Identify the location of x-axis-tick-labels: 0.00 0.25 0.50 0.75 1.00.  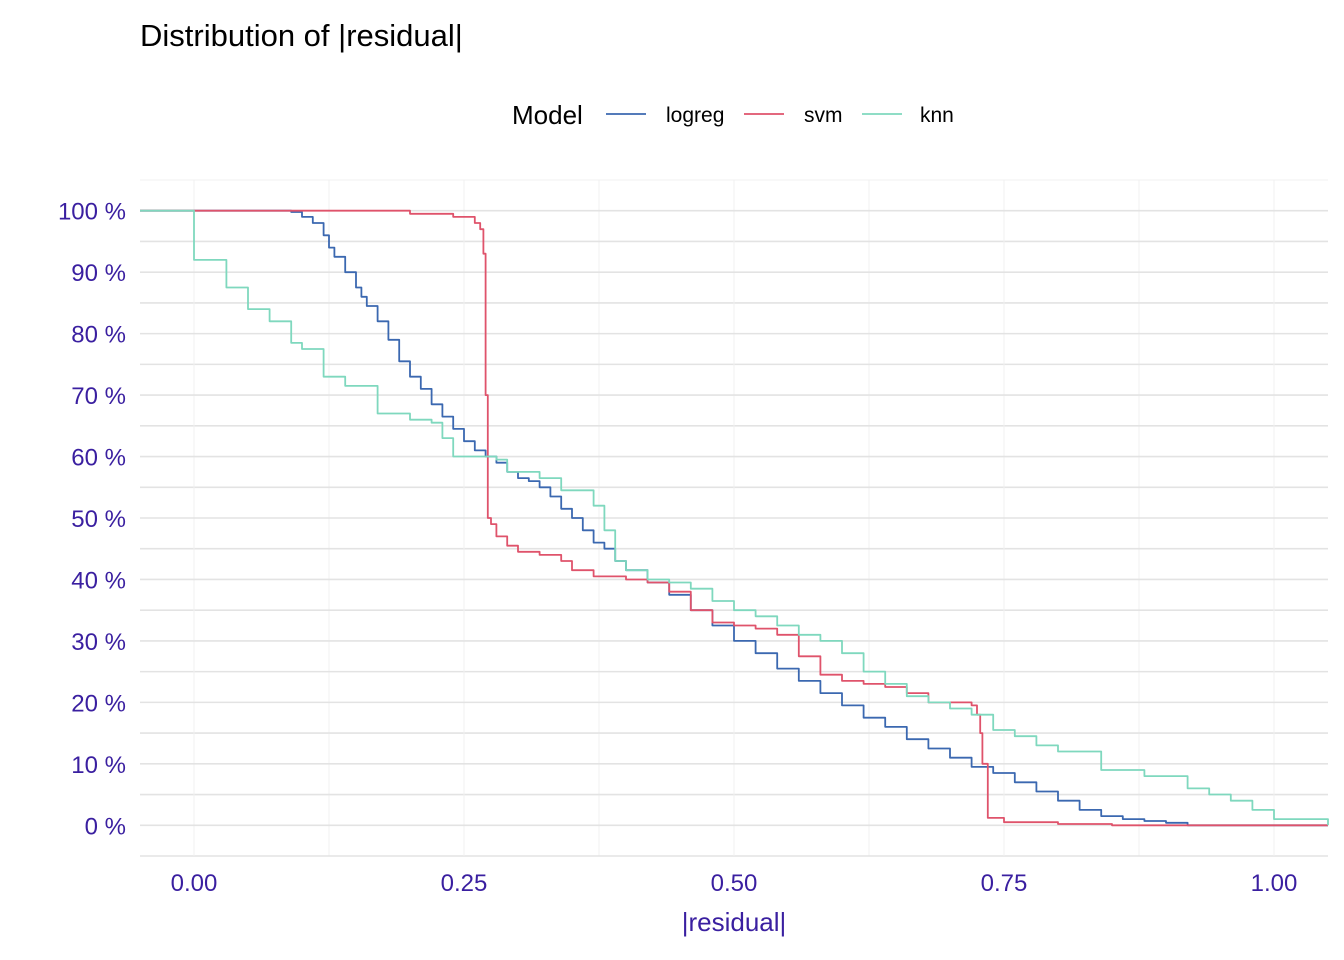
(734, 883).